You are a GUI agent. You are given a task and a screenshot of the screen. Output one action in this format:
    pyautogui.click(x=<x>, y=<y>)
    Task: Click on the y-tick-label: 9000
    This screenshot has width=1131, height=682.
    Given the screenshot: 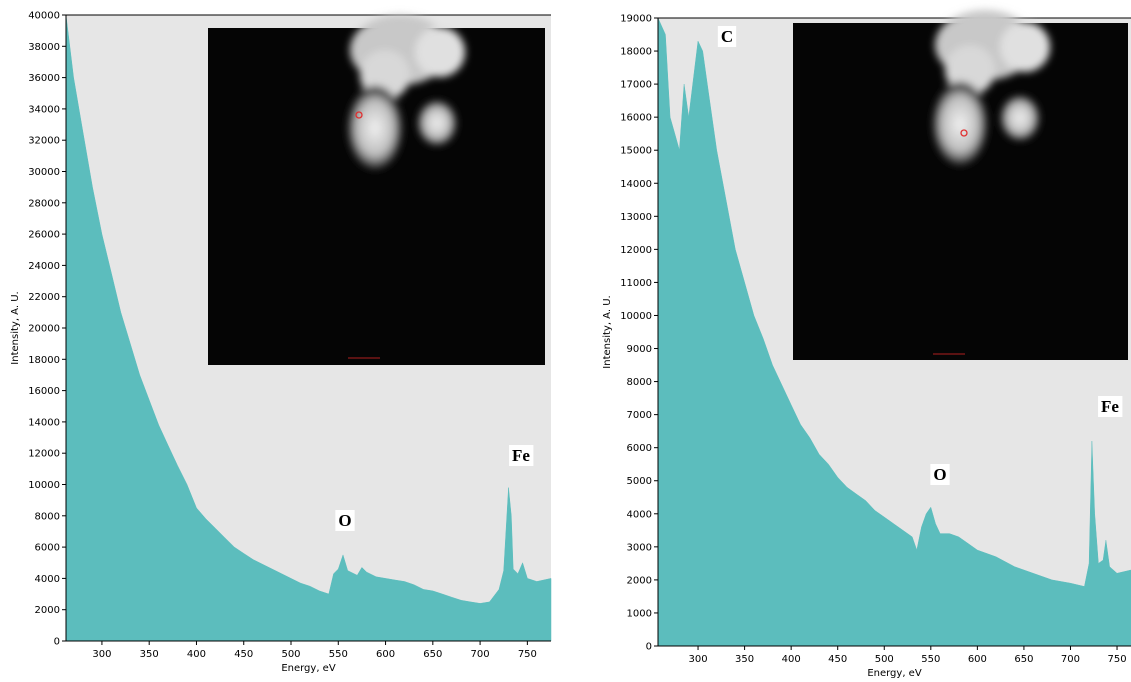 What is the action you would take?
    pyautogui.click(x=639, y=349)
    